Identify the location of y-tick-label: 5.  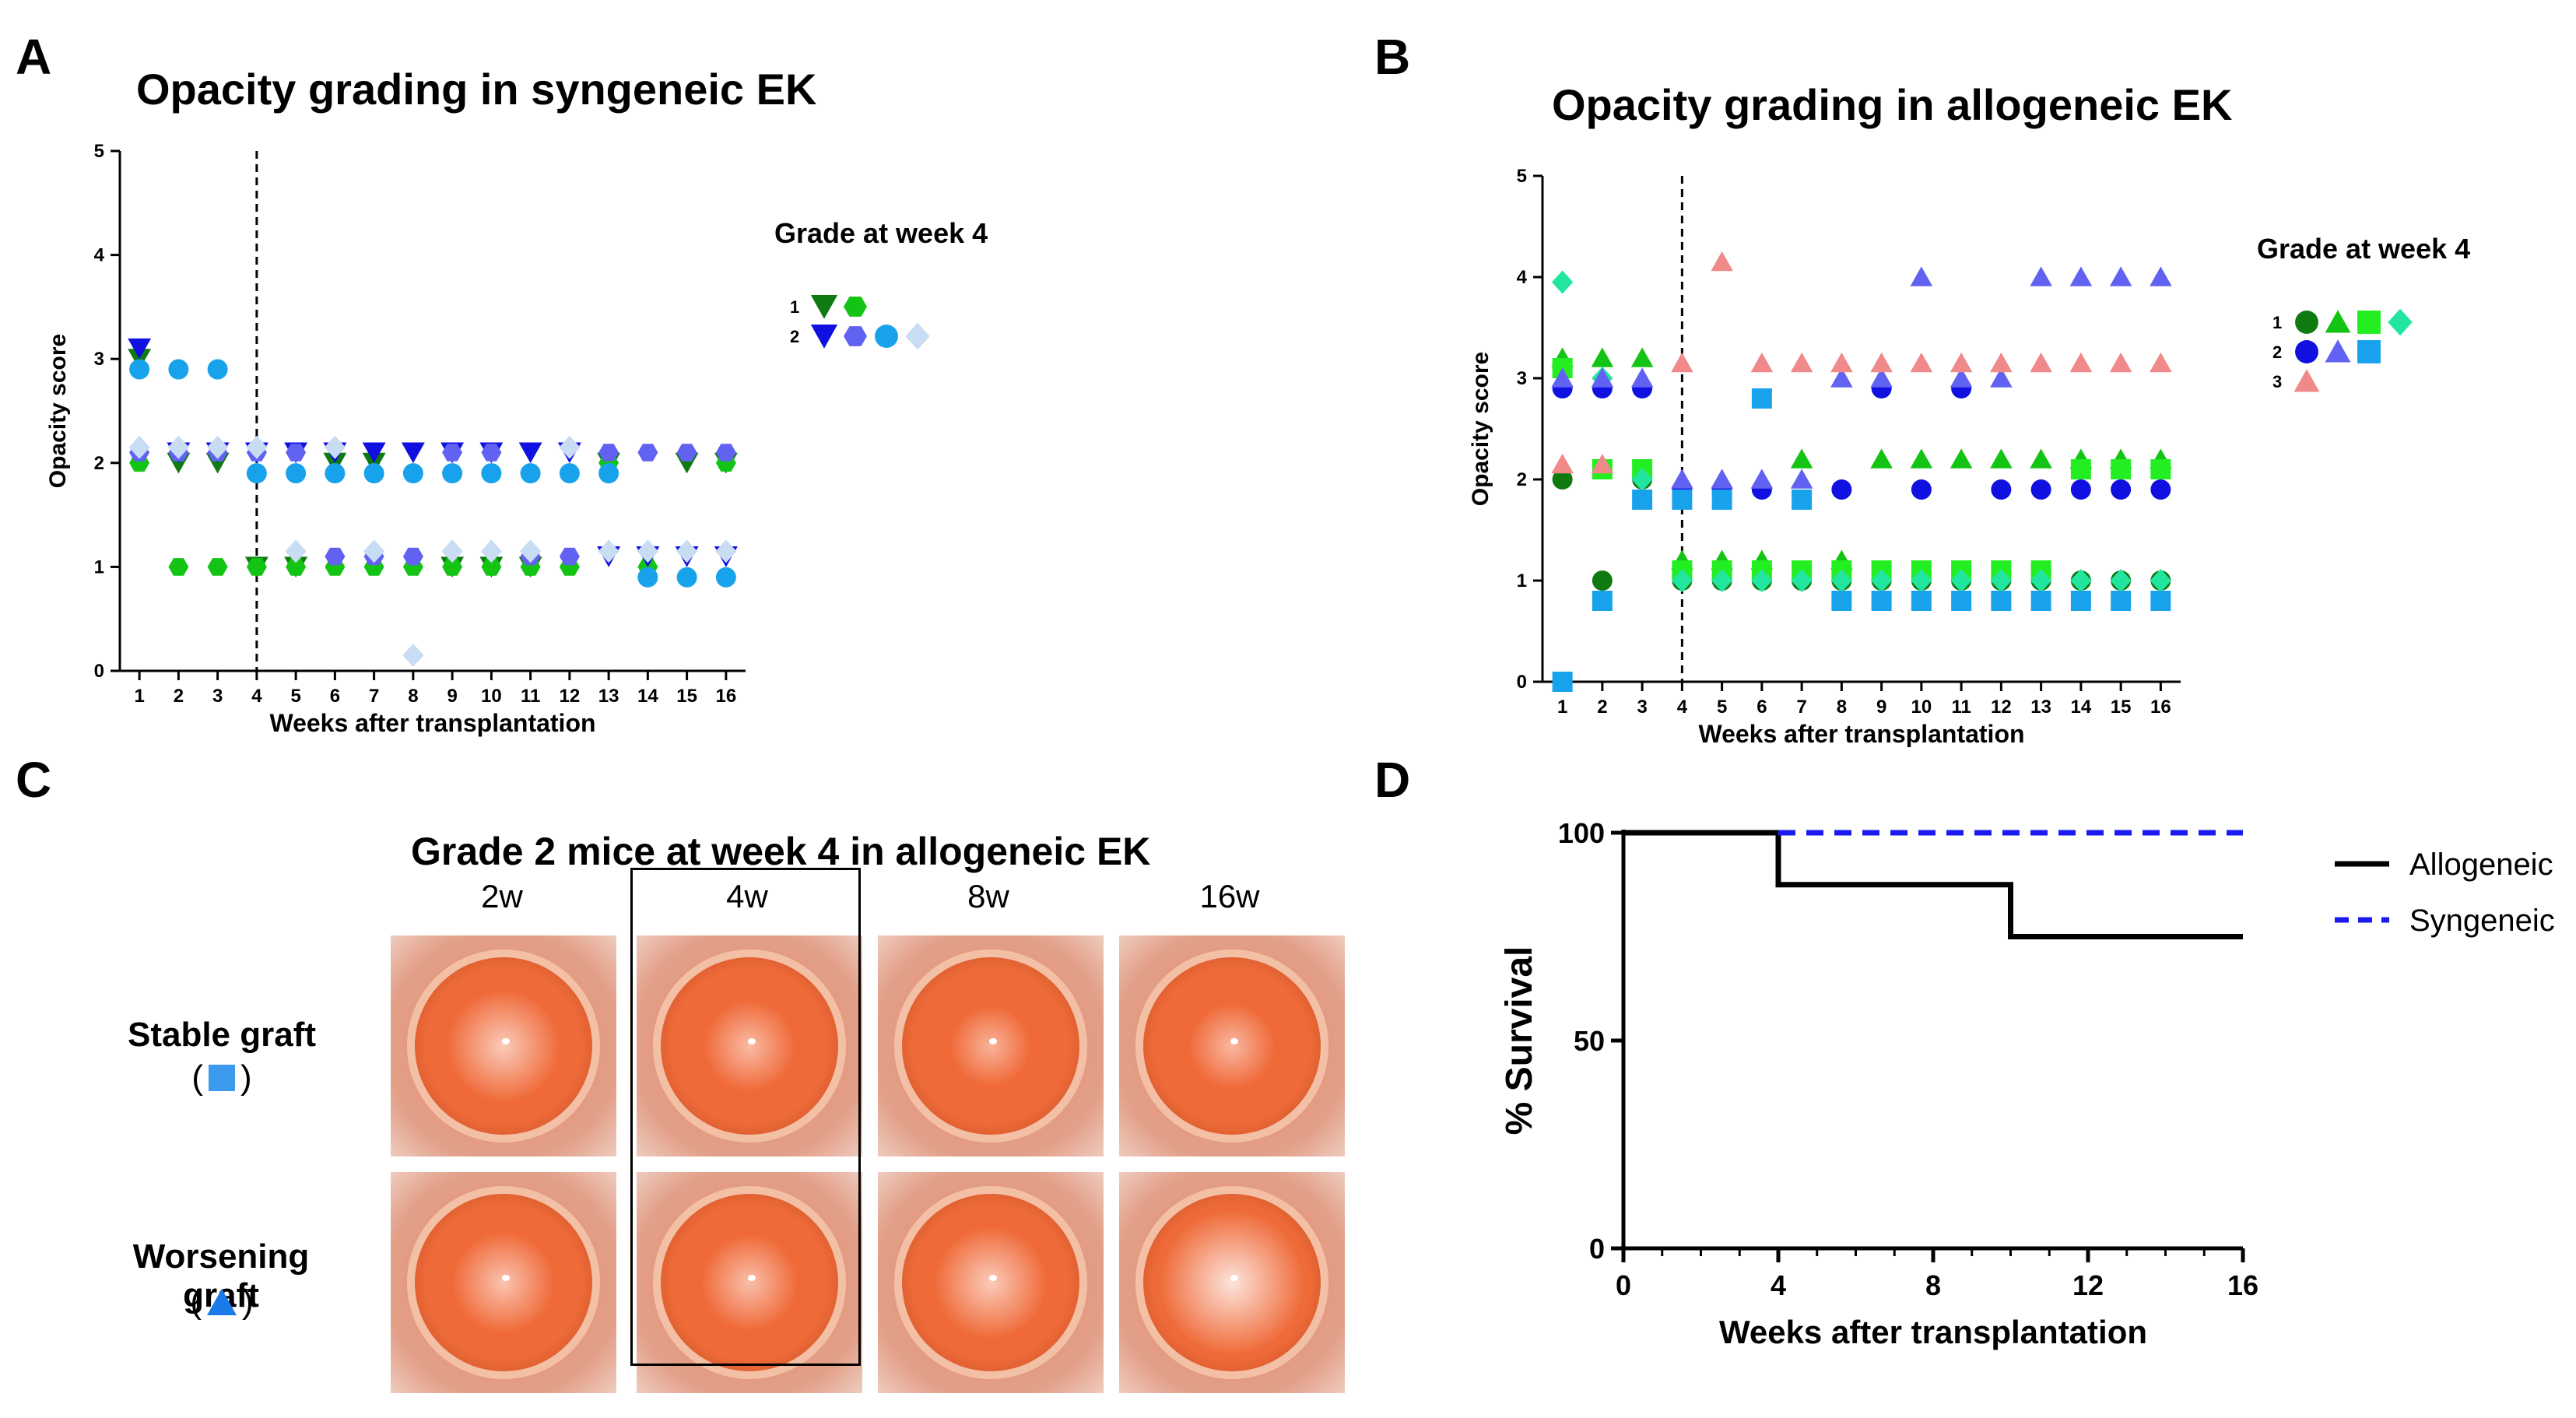
(99, 151).